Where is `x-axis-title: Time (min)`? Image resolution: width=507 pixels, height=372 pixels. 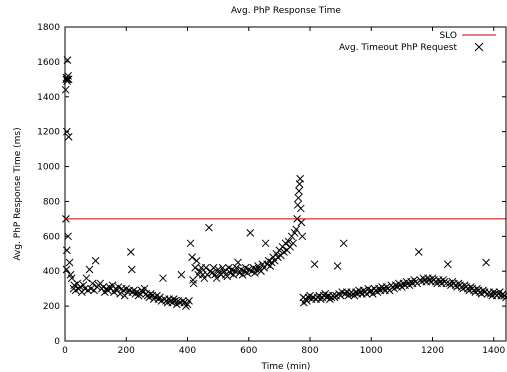 x-axis-title: Time (min) is located at coordinates (286, 367).